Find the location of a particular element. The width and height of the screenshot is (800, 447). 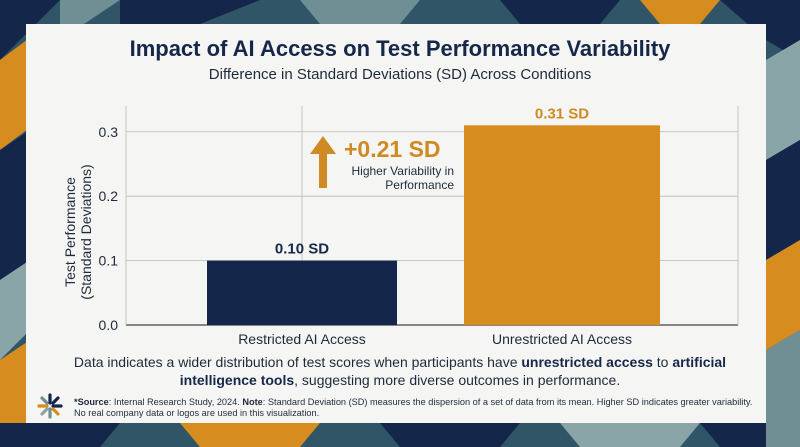

x-tick-label: Restricted AI Access is located at coordinates (302, 339).